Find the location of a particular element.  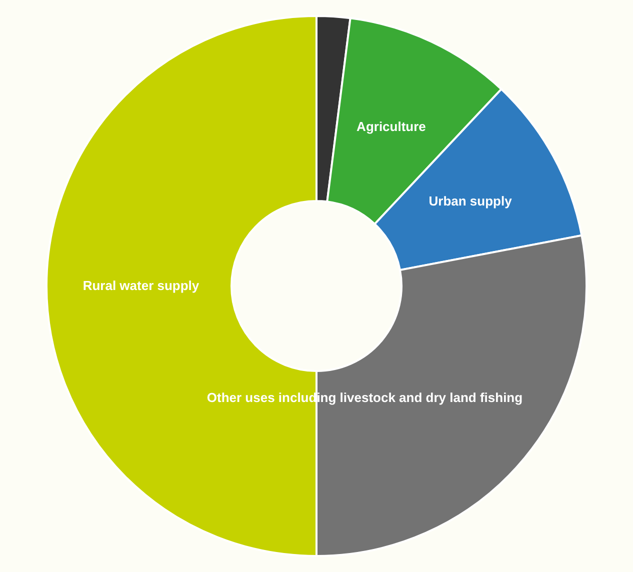

slice-label: Agriculture is located at coordinates (391, 126).